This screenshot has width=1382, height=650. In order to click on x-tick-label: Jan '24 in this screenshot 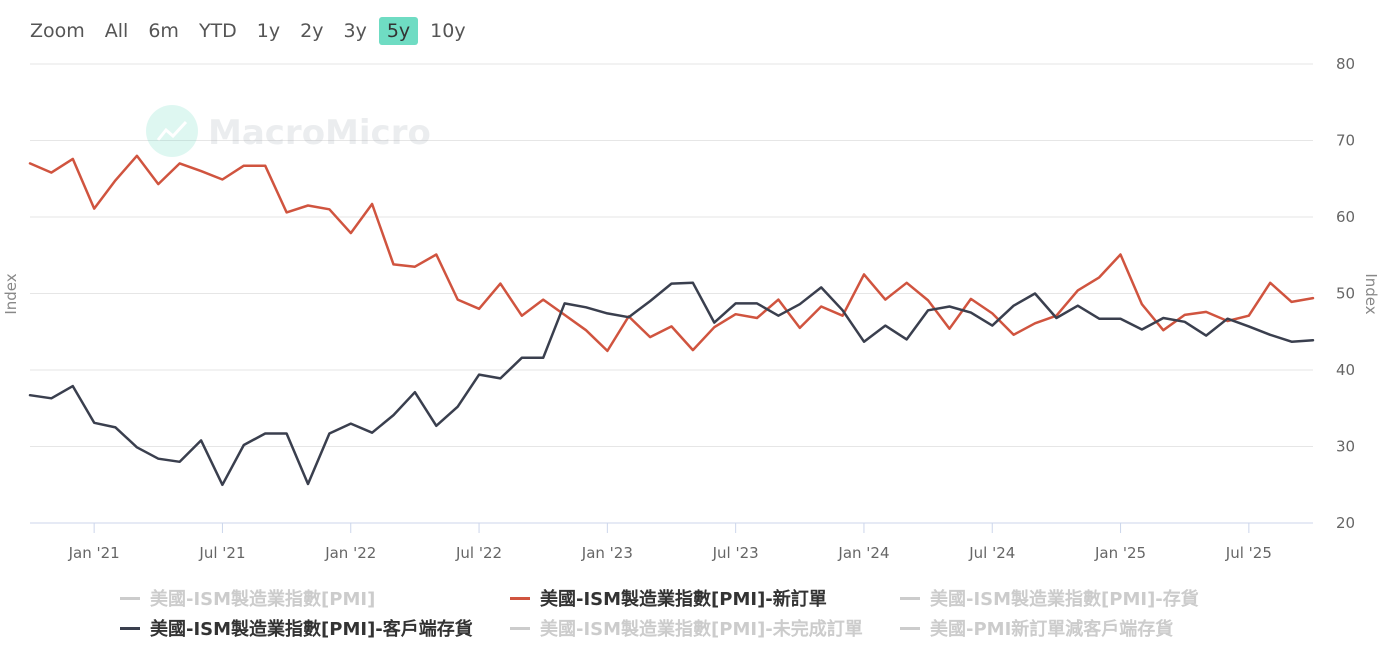, I will do `click(863, 553)`.